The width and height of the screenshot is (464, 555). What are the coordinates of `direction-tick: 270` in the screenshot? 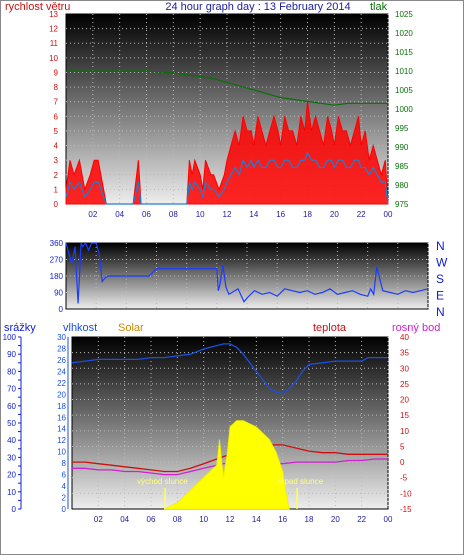 It's located at (57, 260).